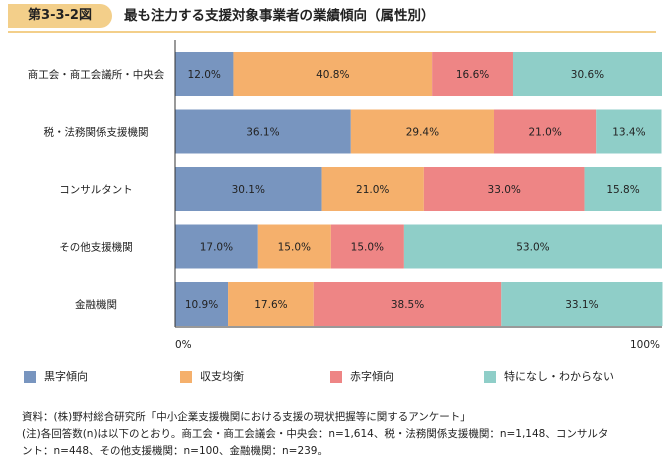 This screenshot has height=462, width=664. I want to click on legend-label: 黒字傾向, so click(66, 376).